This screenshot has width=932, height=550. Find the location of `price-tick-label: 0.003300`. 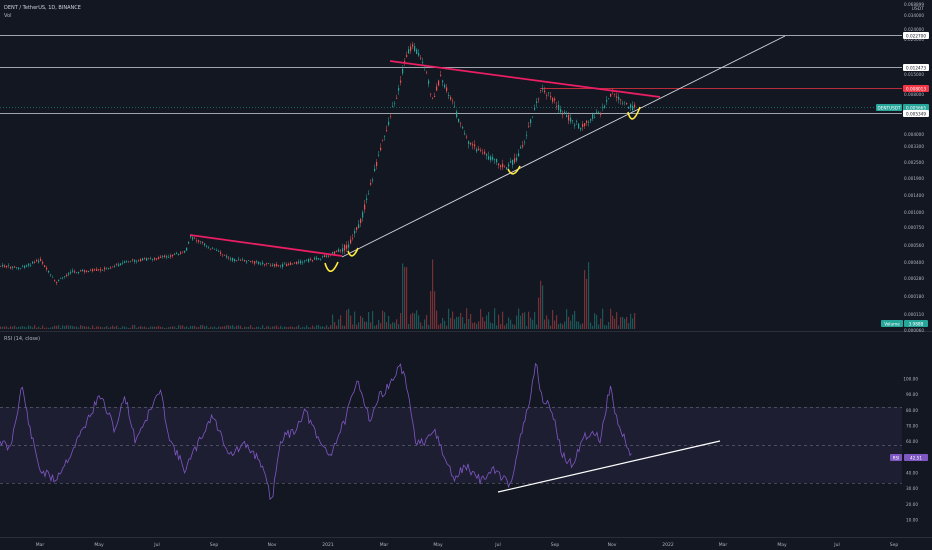

price-tick-label: 0.003300 is located at coordinates (914, 146).